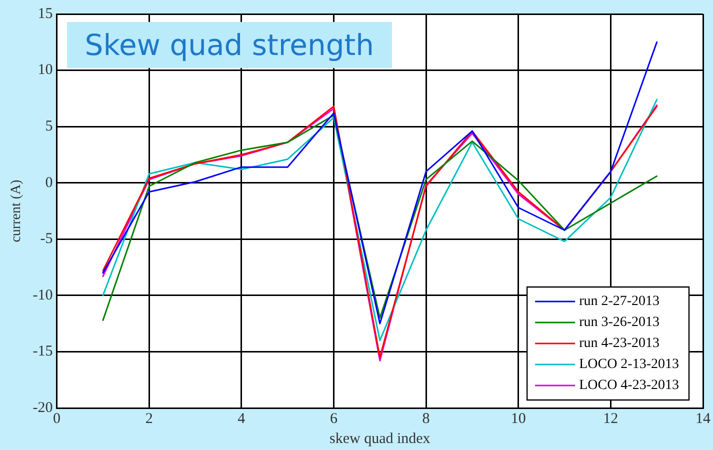  Describe the element at coordinates (629, 364) in the screenshot. I see `legend-label: LOCO 2-13-2013` at that location.